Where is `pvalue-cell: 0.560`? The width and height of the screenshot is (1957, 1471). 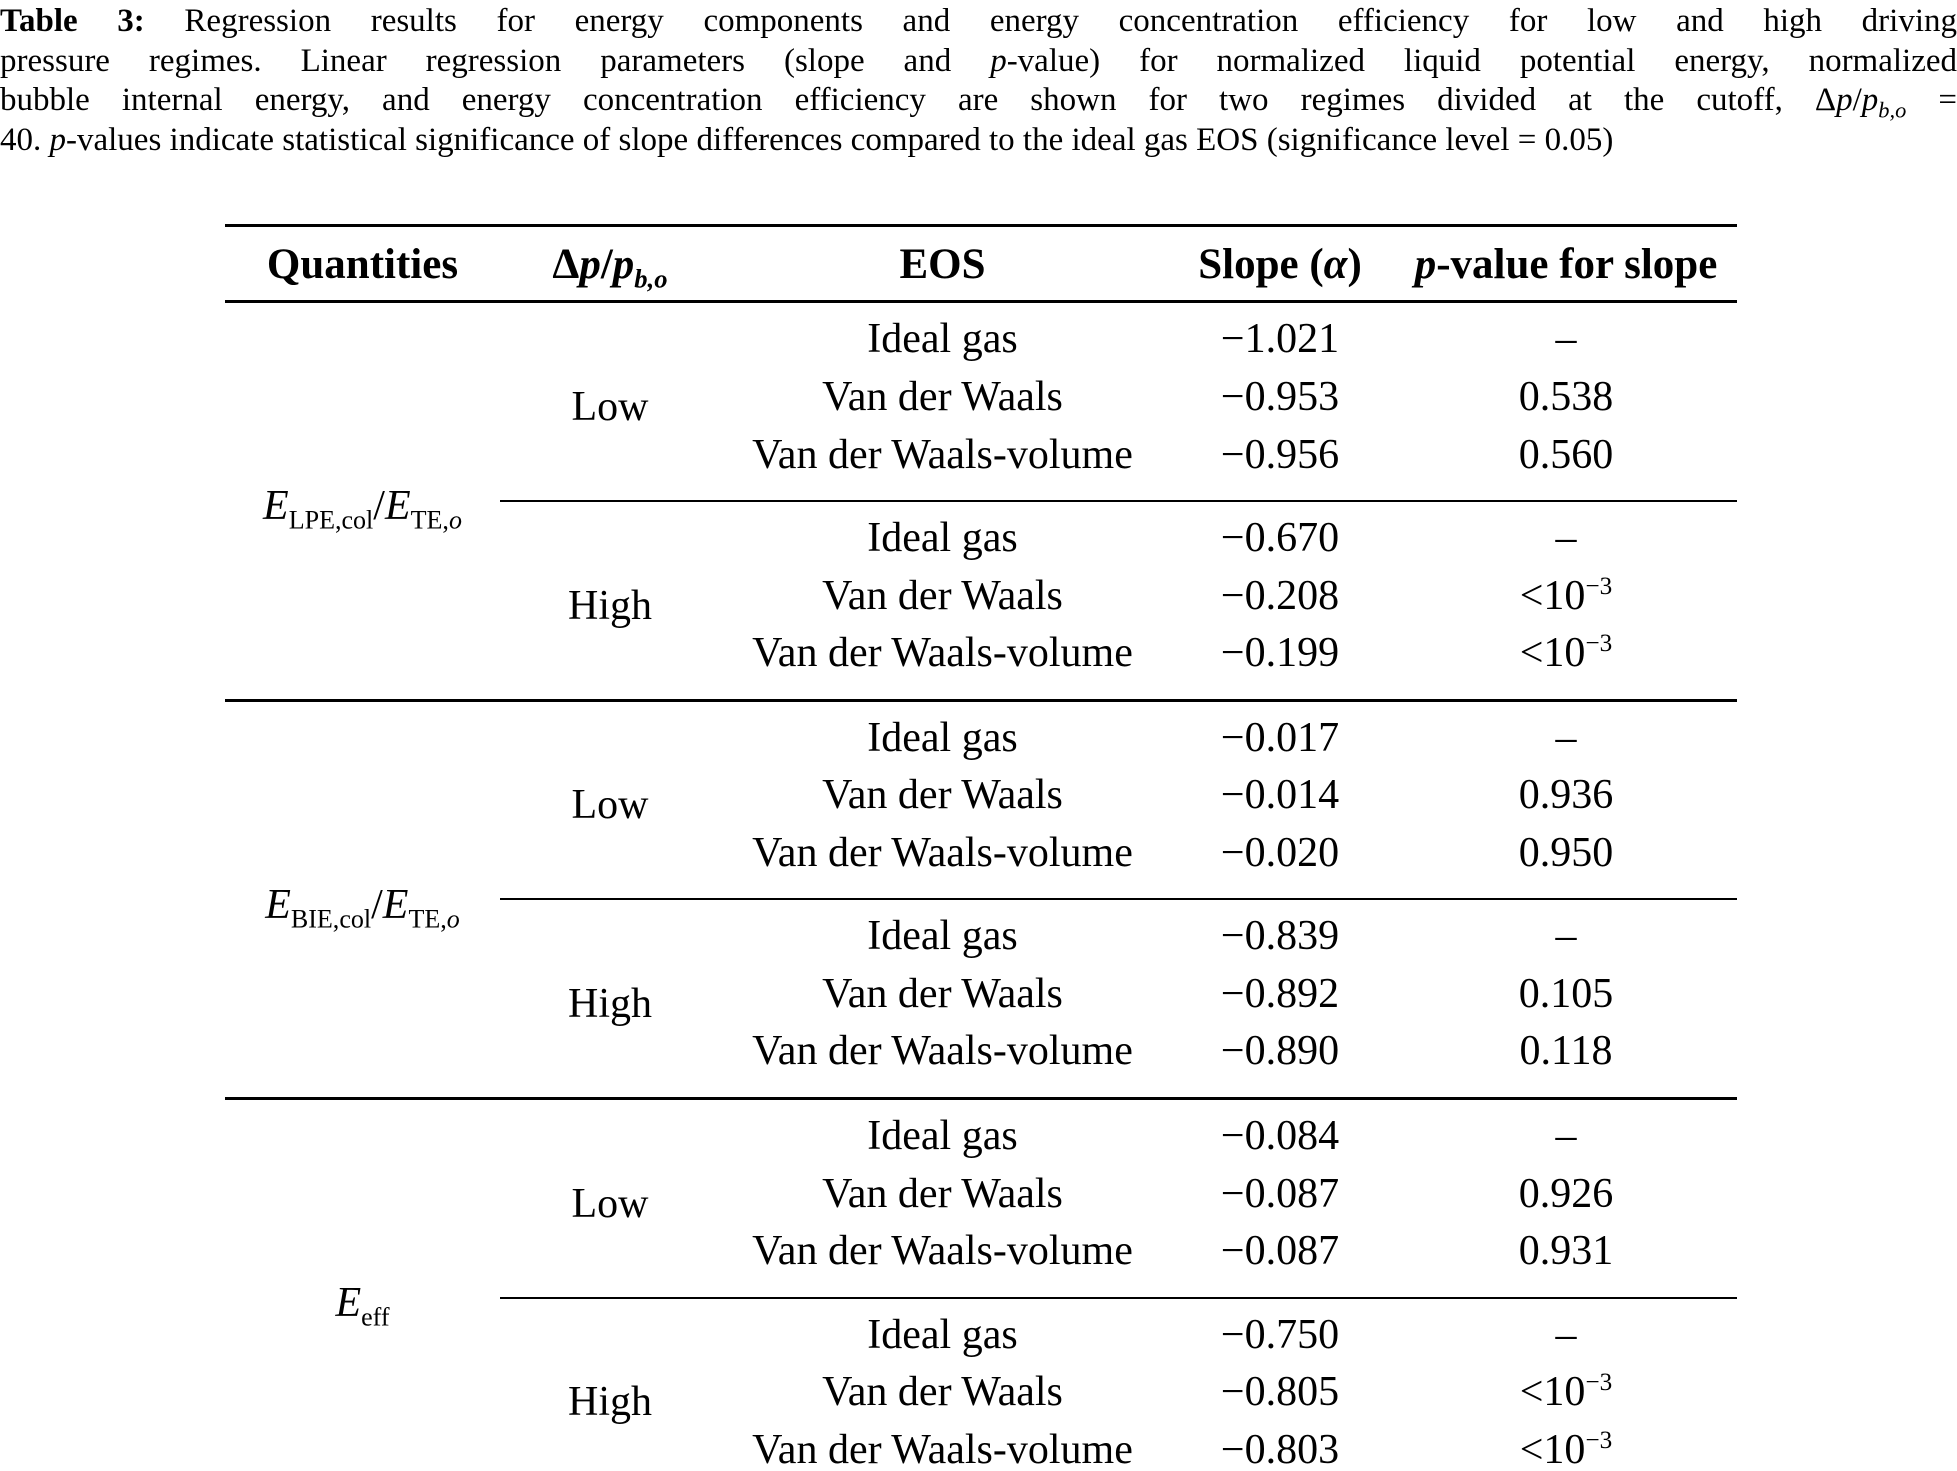 pvalue-cell: 0.560 is located at coordinates (1566, 464).